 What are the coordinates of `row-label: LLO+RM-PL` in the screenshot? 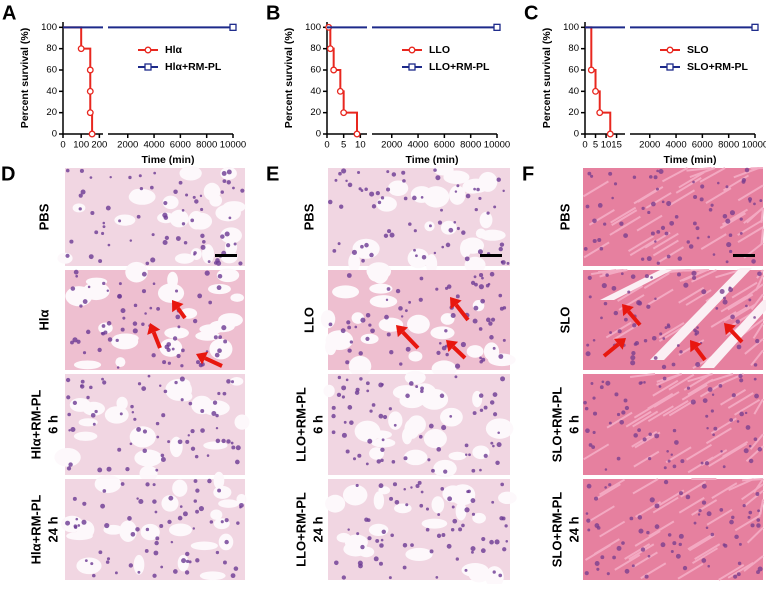 It's located at (300, 424).